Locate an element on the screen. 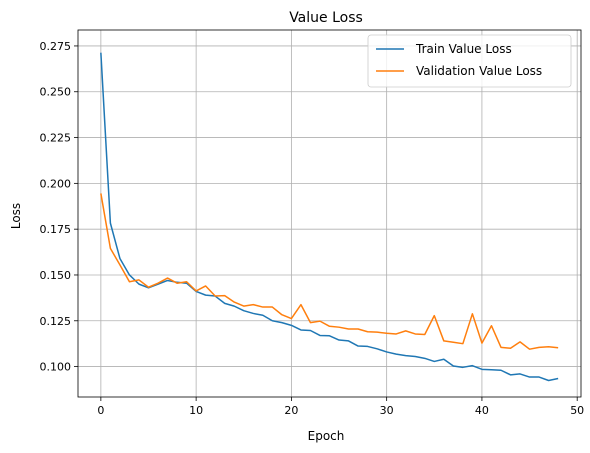 The height and width of the screenshot is (453, 590). x-tick-label: 40 is located at coordinates (482, 410).